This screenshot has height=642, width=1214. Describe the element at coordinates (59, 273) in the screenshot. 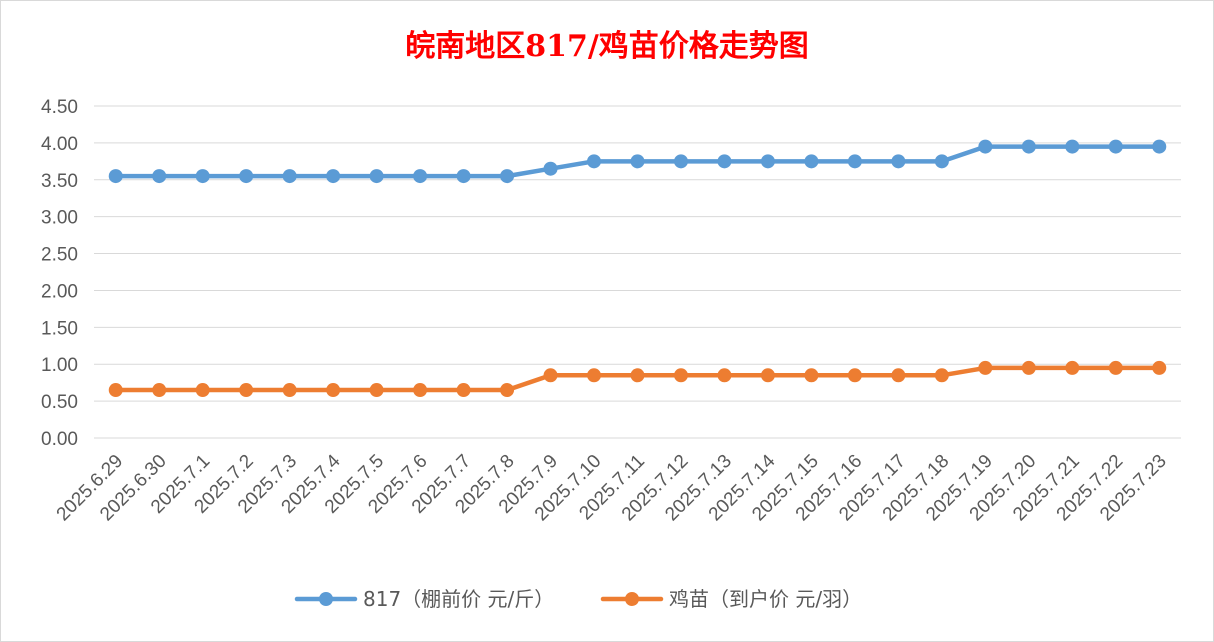

I see `y-axis-ticks: 0.00 0.50 1.00 1.50 2.00 2.50 3.00 3.50 4.00 4.50` at that location.